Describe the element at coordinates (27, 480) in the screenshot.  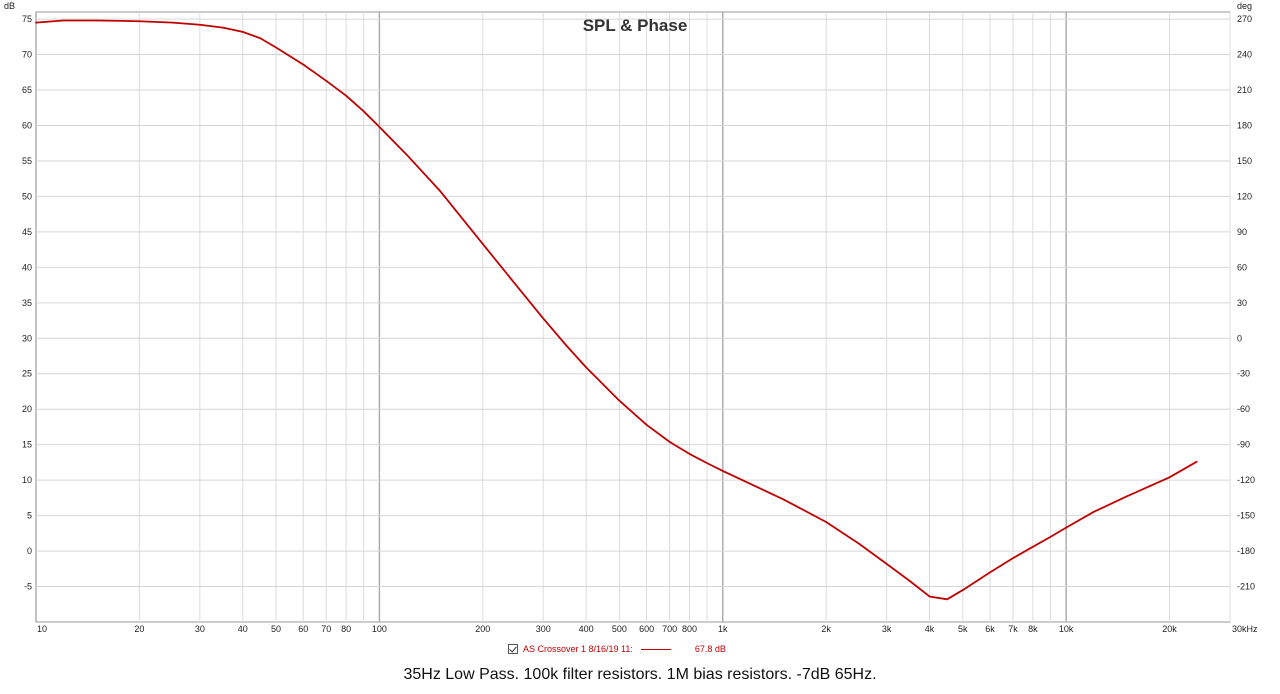
I see `y-left-tick-label: 10` at that location.